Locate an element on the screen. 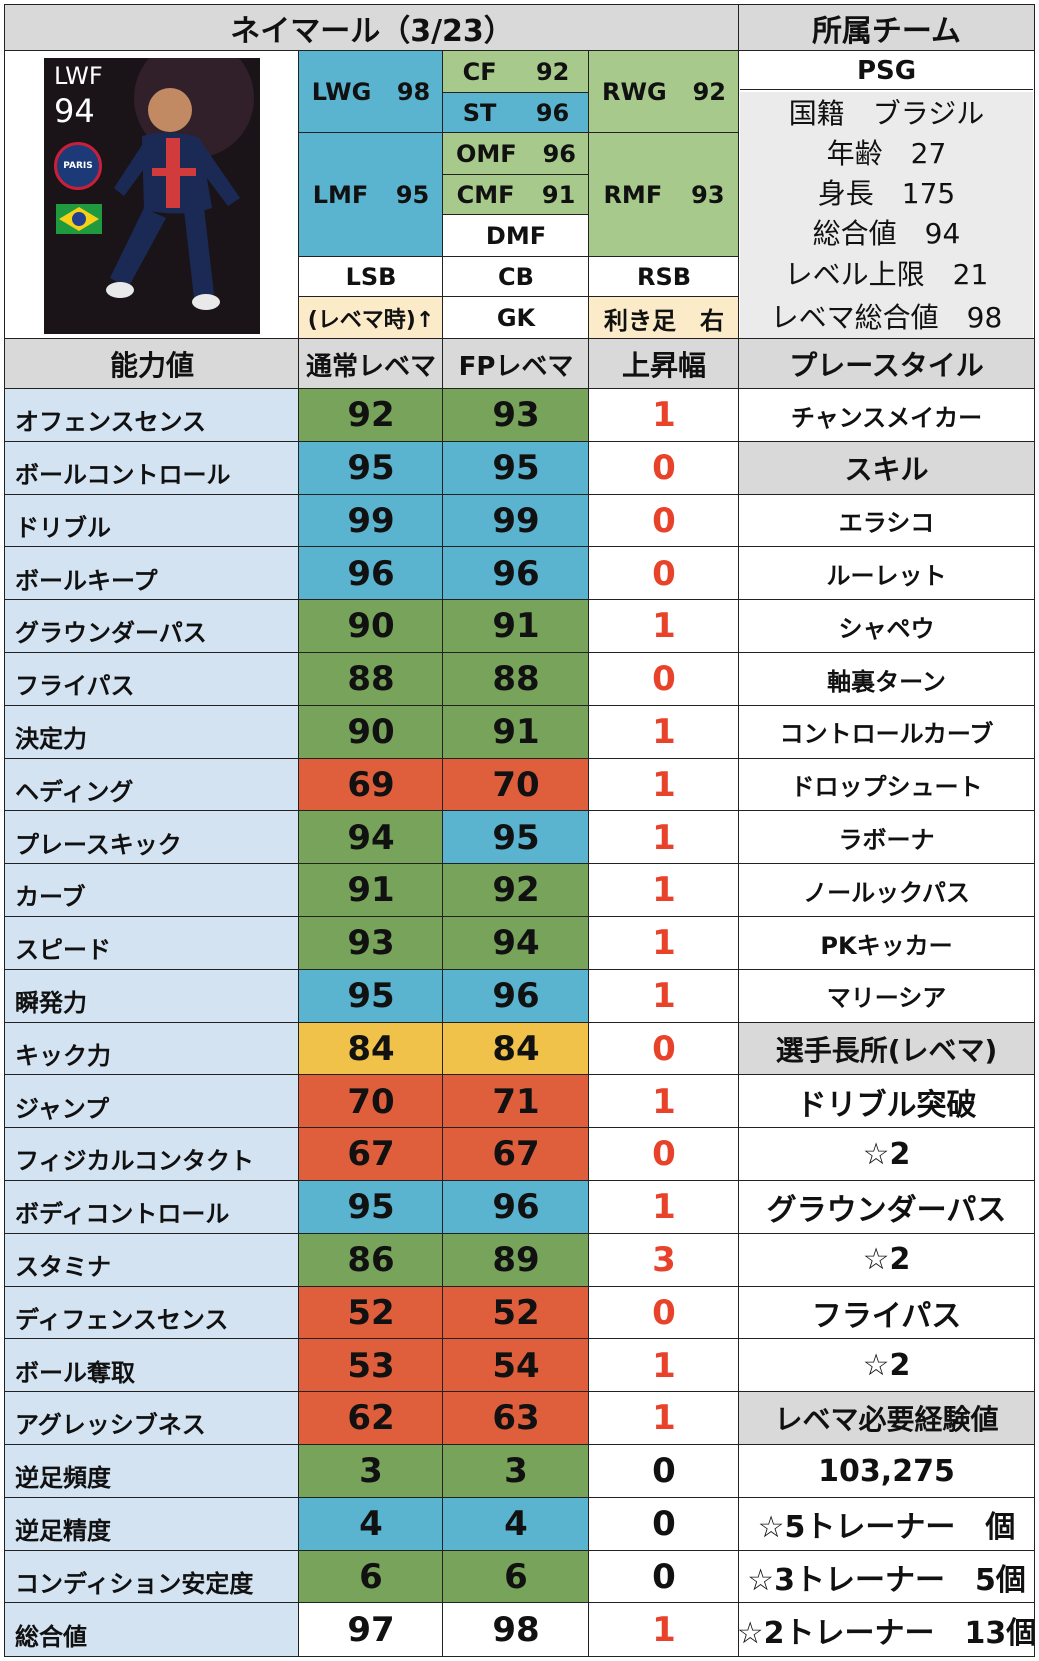  stat-name: ジャンプ is located at coordinates (152, 1101).